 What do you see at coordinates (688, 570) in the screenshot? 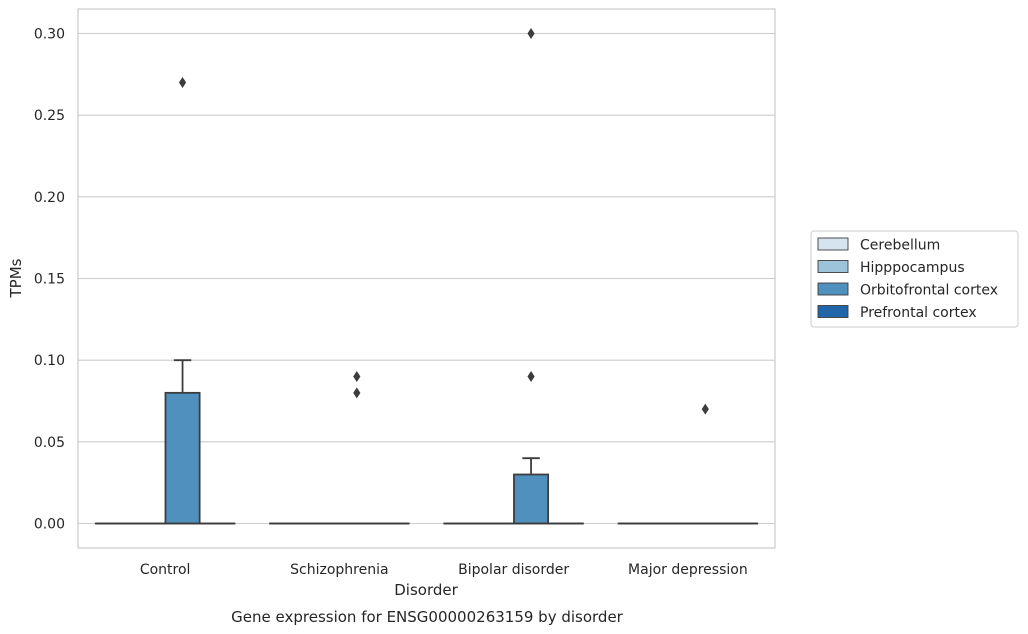
I see `x-tick-label: Major depression` at bounding box center [688, 570].